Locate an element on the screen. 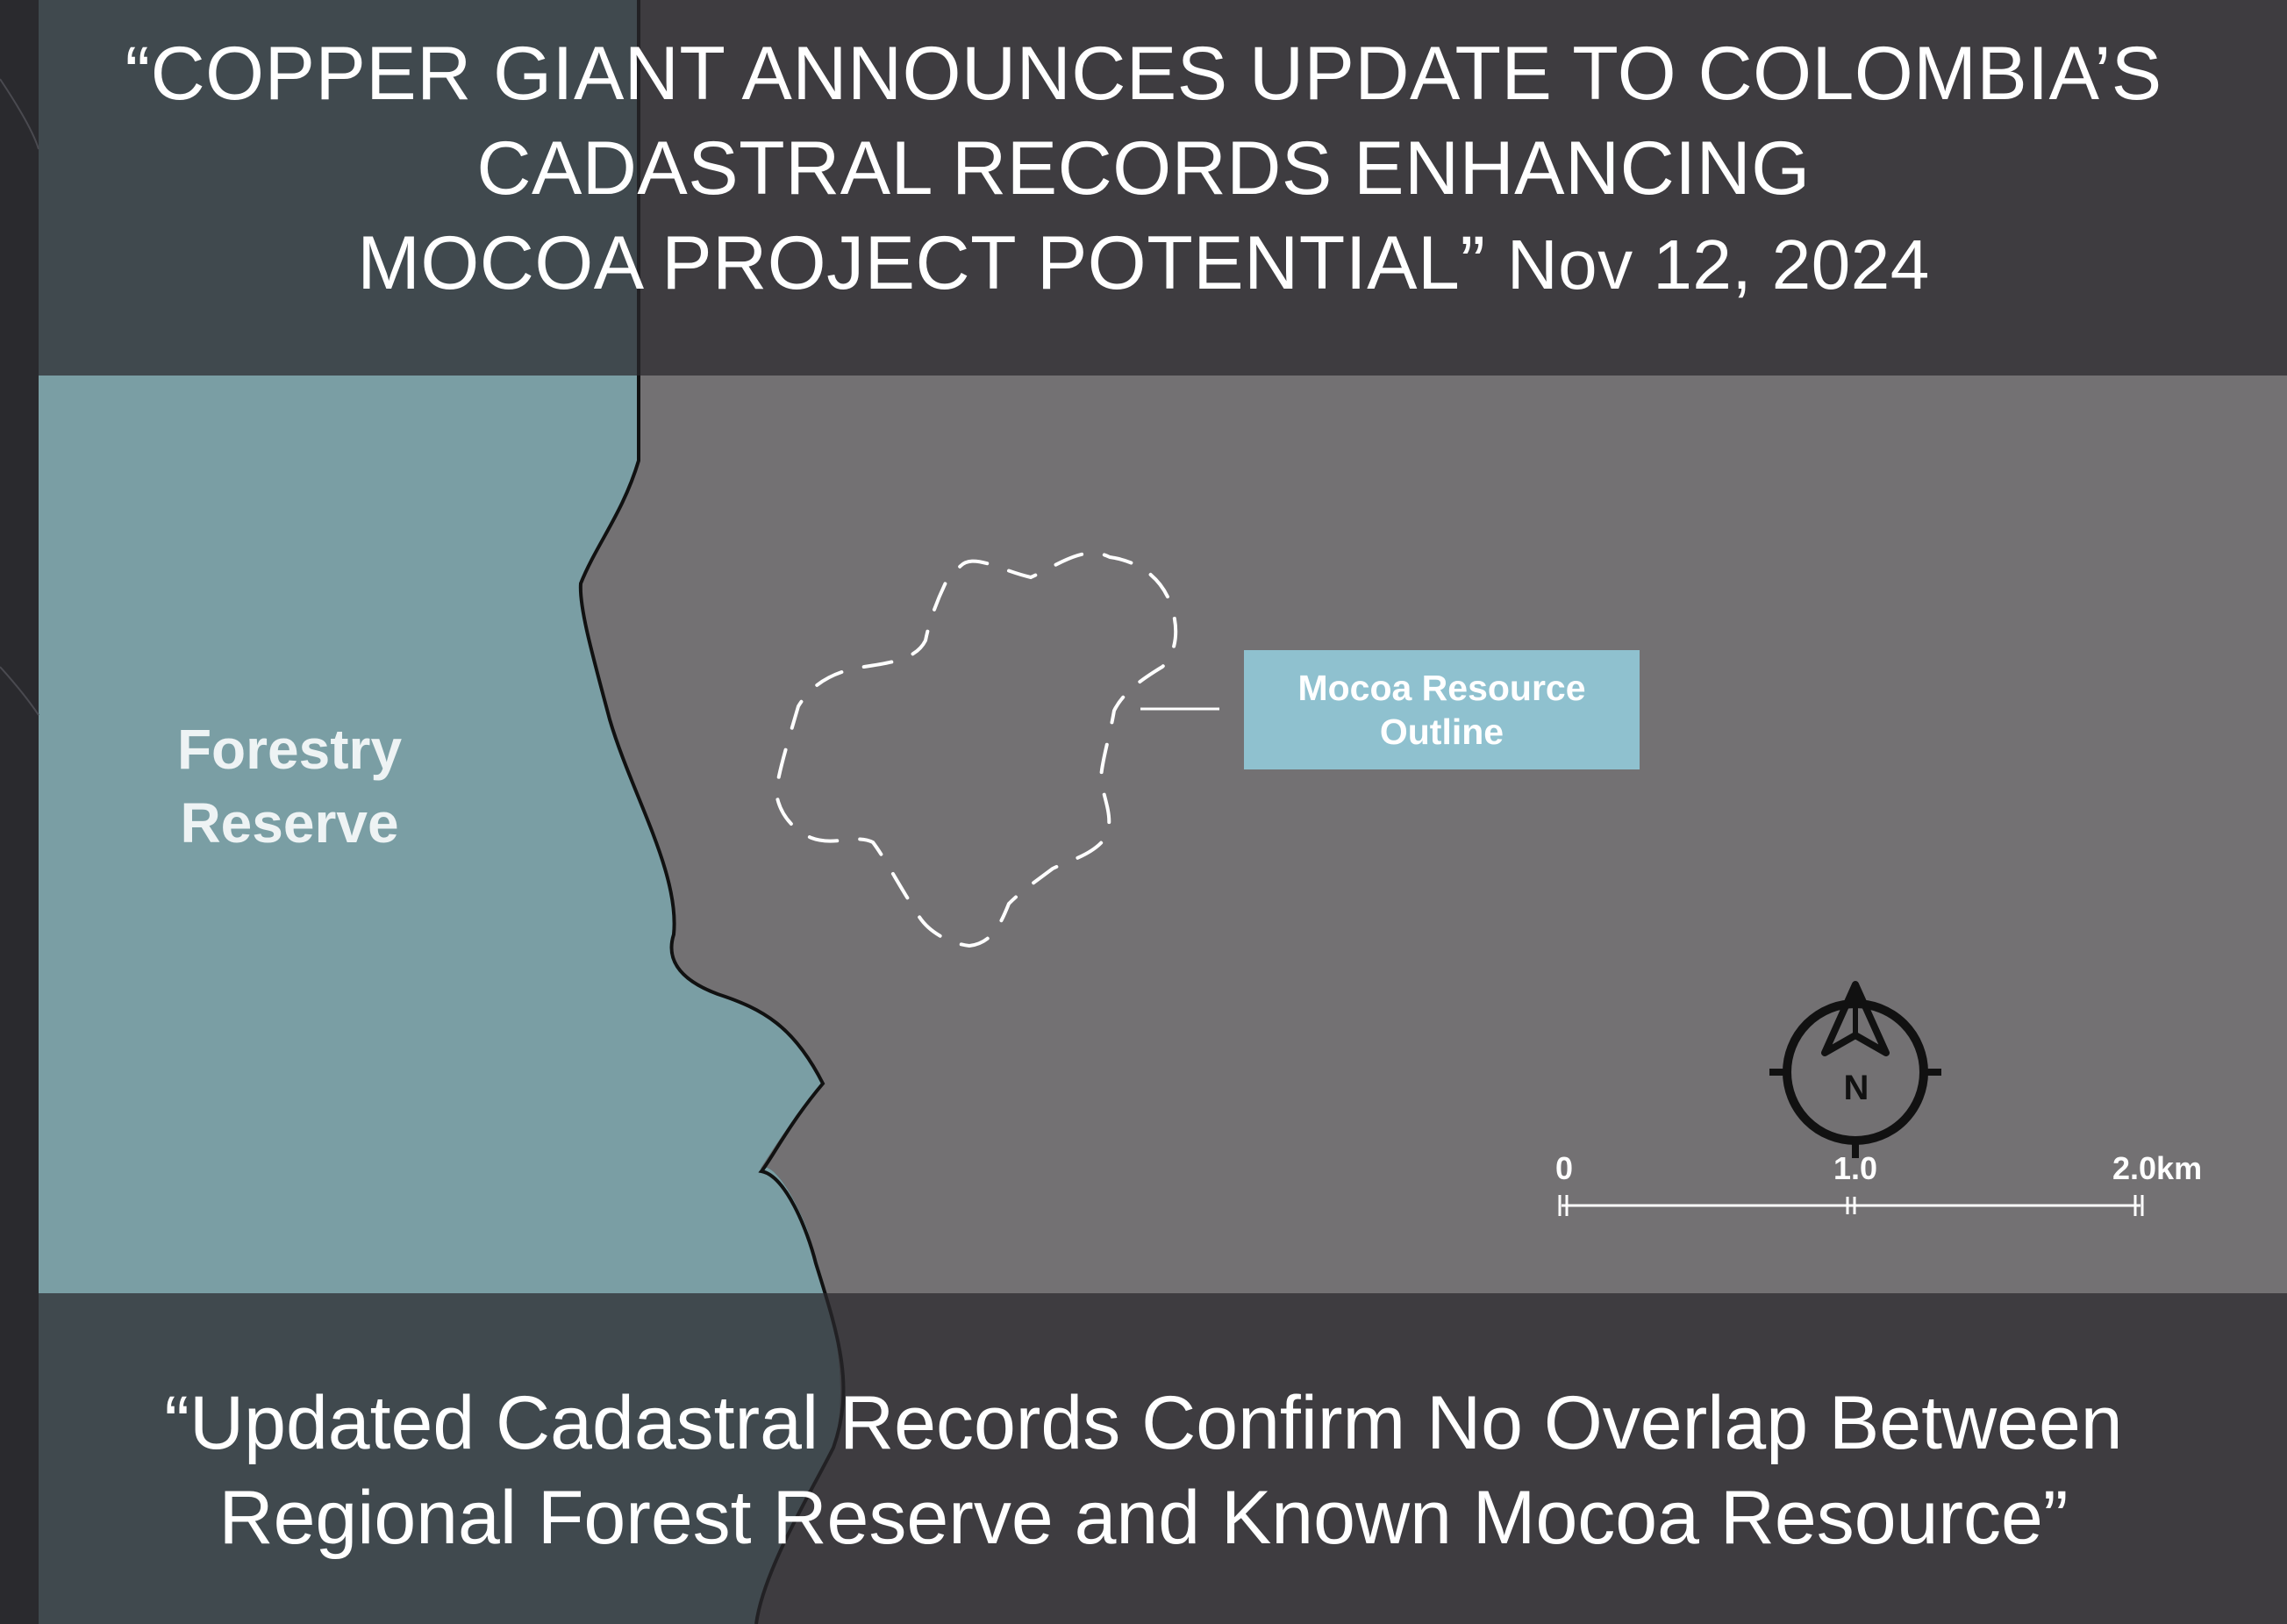 The image size is (2287, 1624). scale-label-1: 1.0 is located at coordinates (1855, 1168).